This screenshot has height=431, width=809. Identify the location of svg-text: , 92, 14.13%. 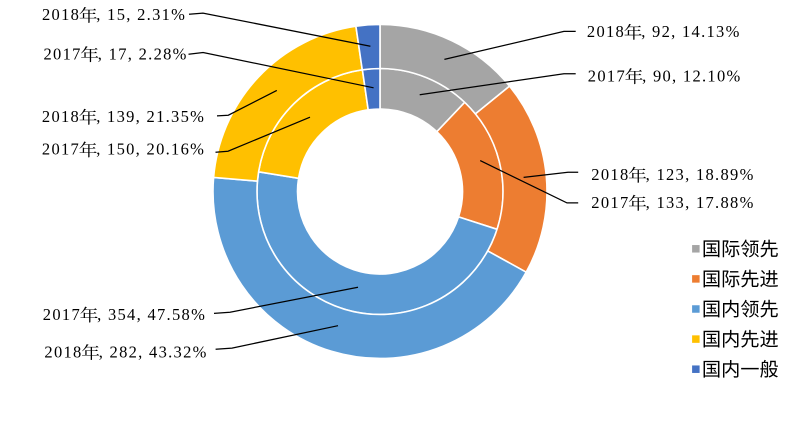
(690, 31).